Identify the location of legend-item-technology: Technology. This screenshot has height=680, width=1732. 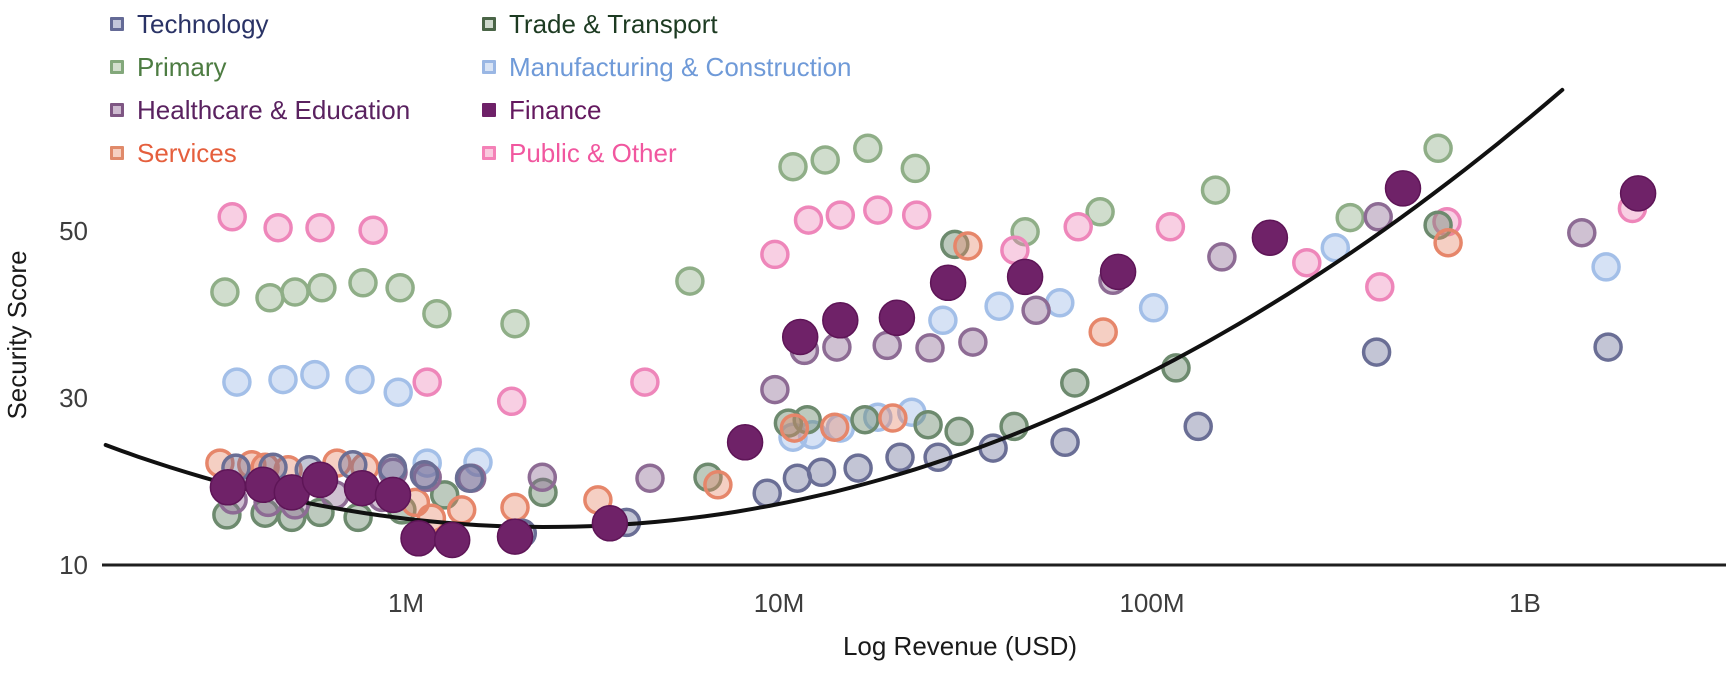
(189, 24).